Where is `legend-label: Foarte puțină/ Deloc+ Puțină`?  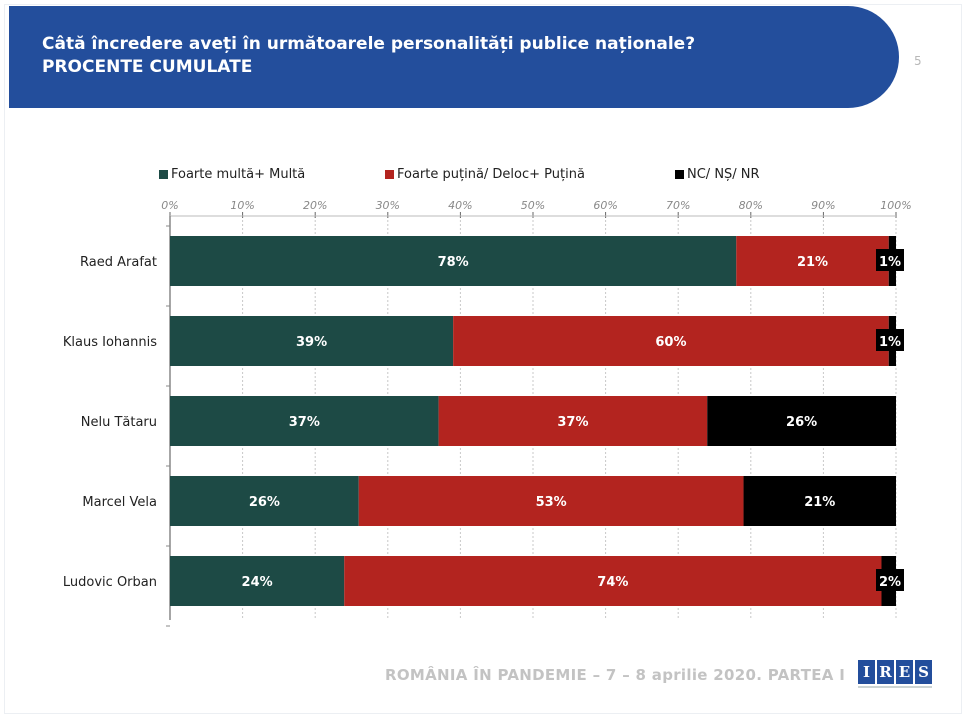 legend-label: Foarte puțină/ Deloc+ Puțină is located at coordinates (491, 174).